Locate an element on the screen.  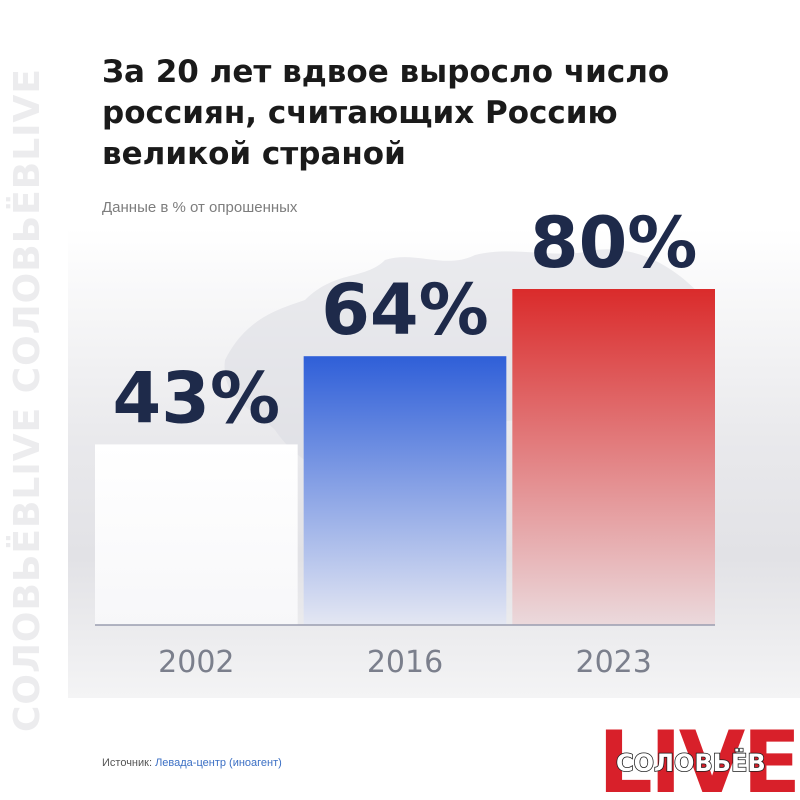
title-line-2: россиян, считающих Россию is located at coordinates (360, 113).